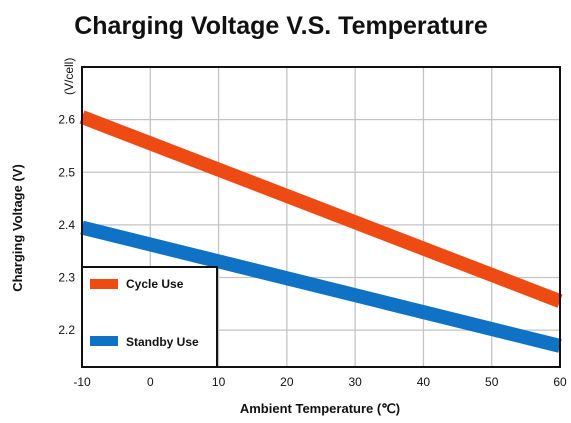 The height and width of the screenshot is (423, 571). What do you see at coordinates (66, 120) in the screenshot?
I see `y-tick-label: 2.6` at bounding box center [66, 120].